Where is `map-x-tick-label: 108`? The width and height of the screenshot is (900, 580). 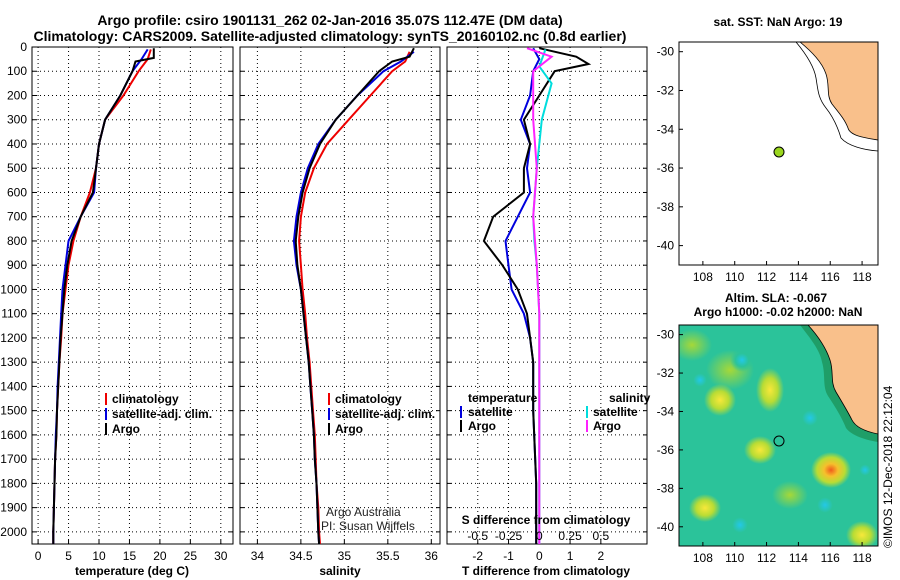 map-x-tick-label: 108 is located at coordinates (703, 558).